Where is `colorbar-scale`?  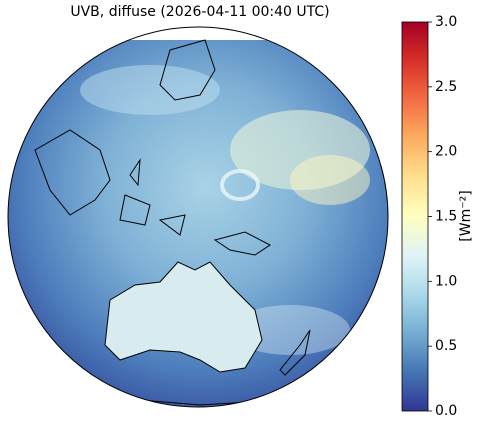 colorbar-scale is located at coordinates (415, 216).